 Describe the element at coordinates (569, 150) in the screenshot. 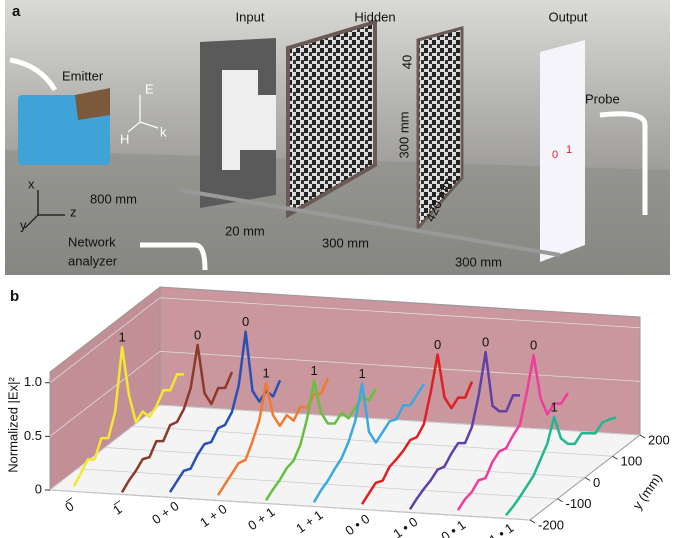

I see `output-digit: 1` at that location.